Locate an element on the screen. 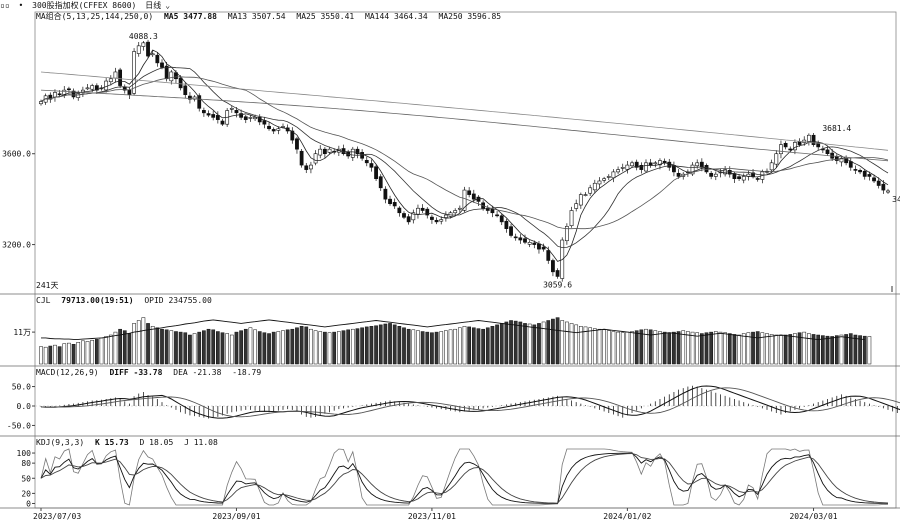  y-tick-label: 50 is located at coordinates (26, 478).